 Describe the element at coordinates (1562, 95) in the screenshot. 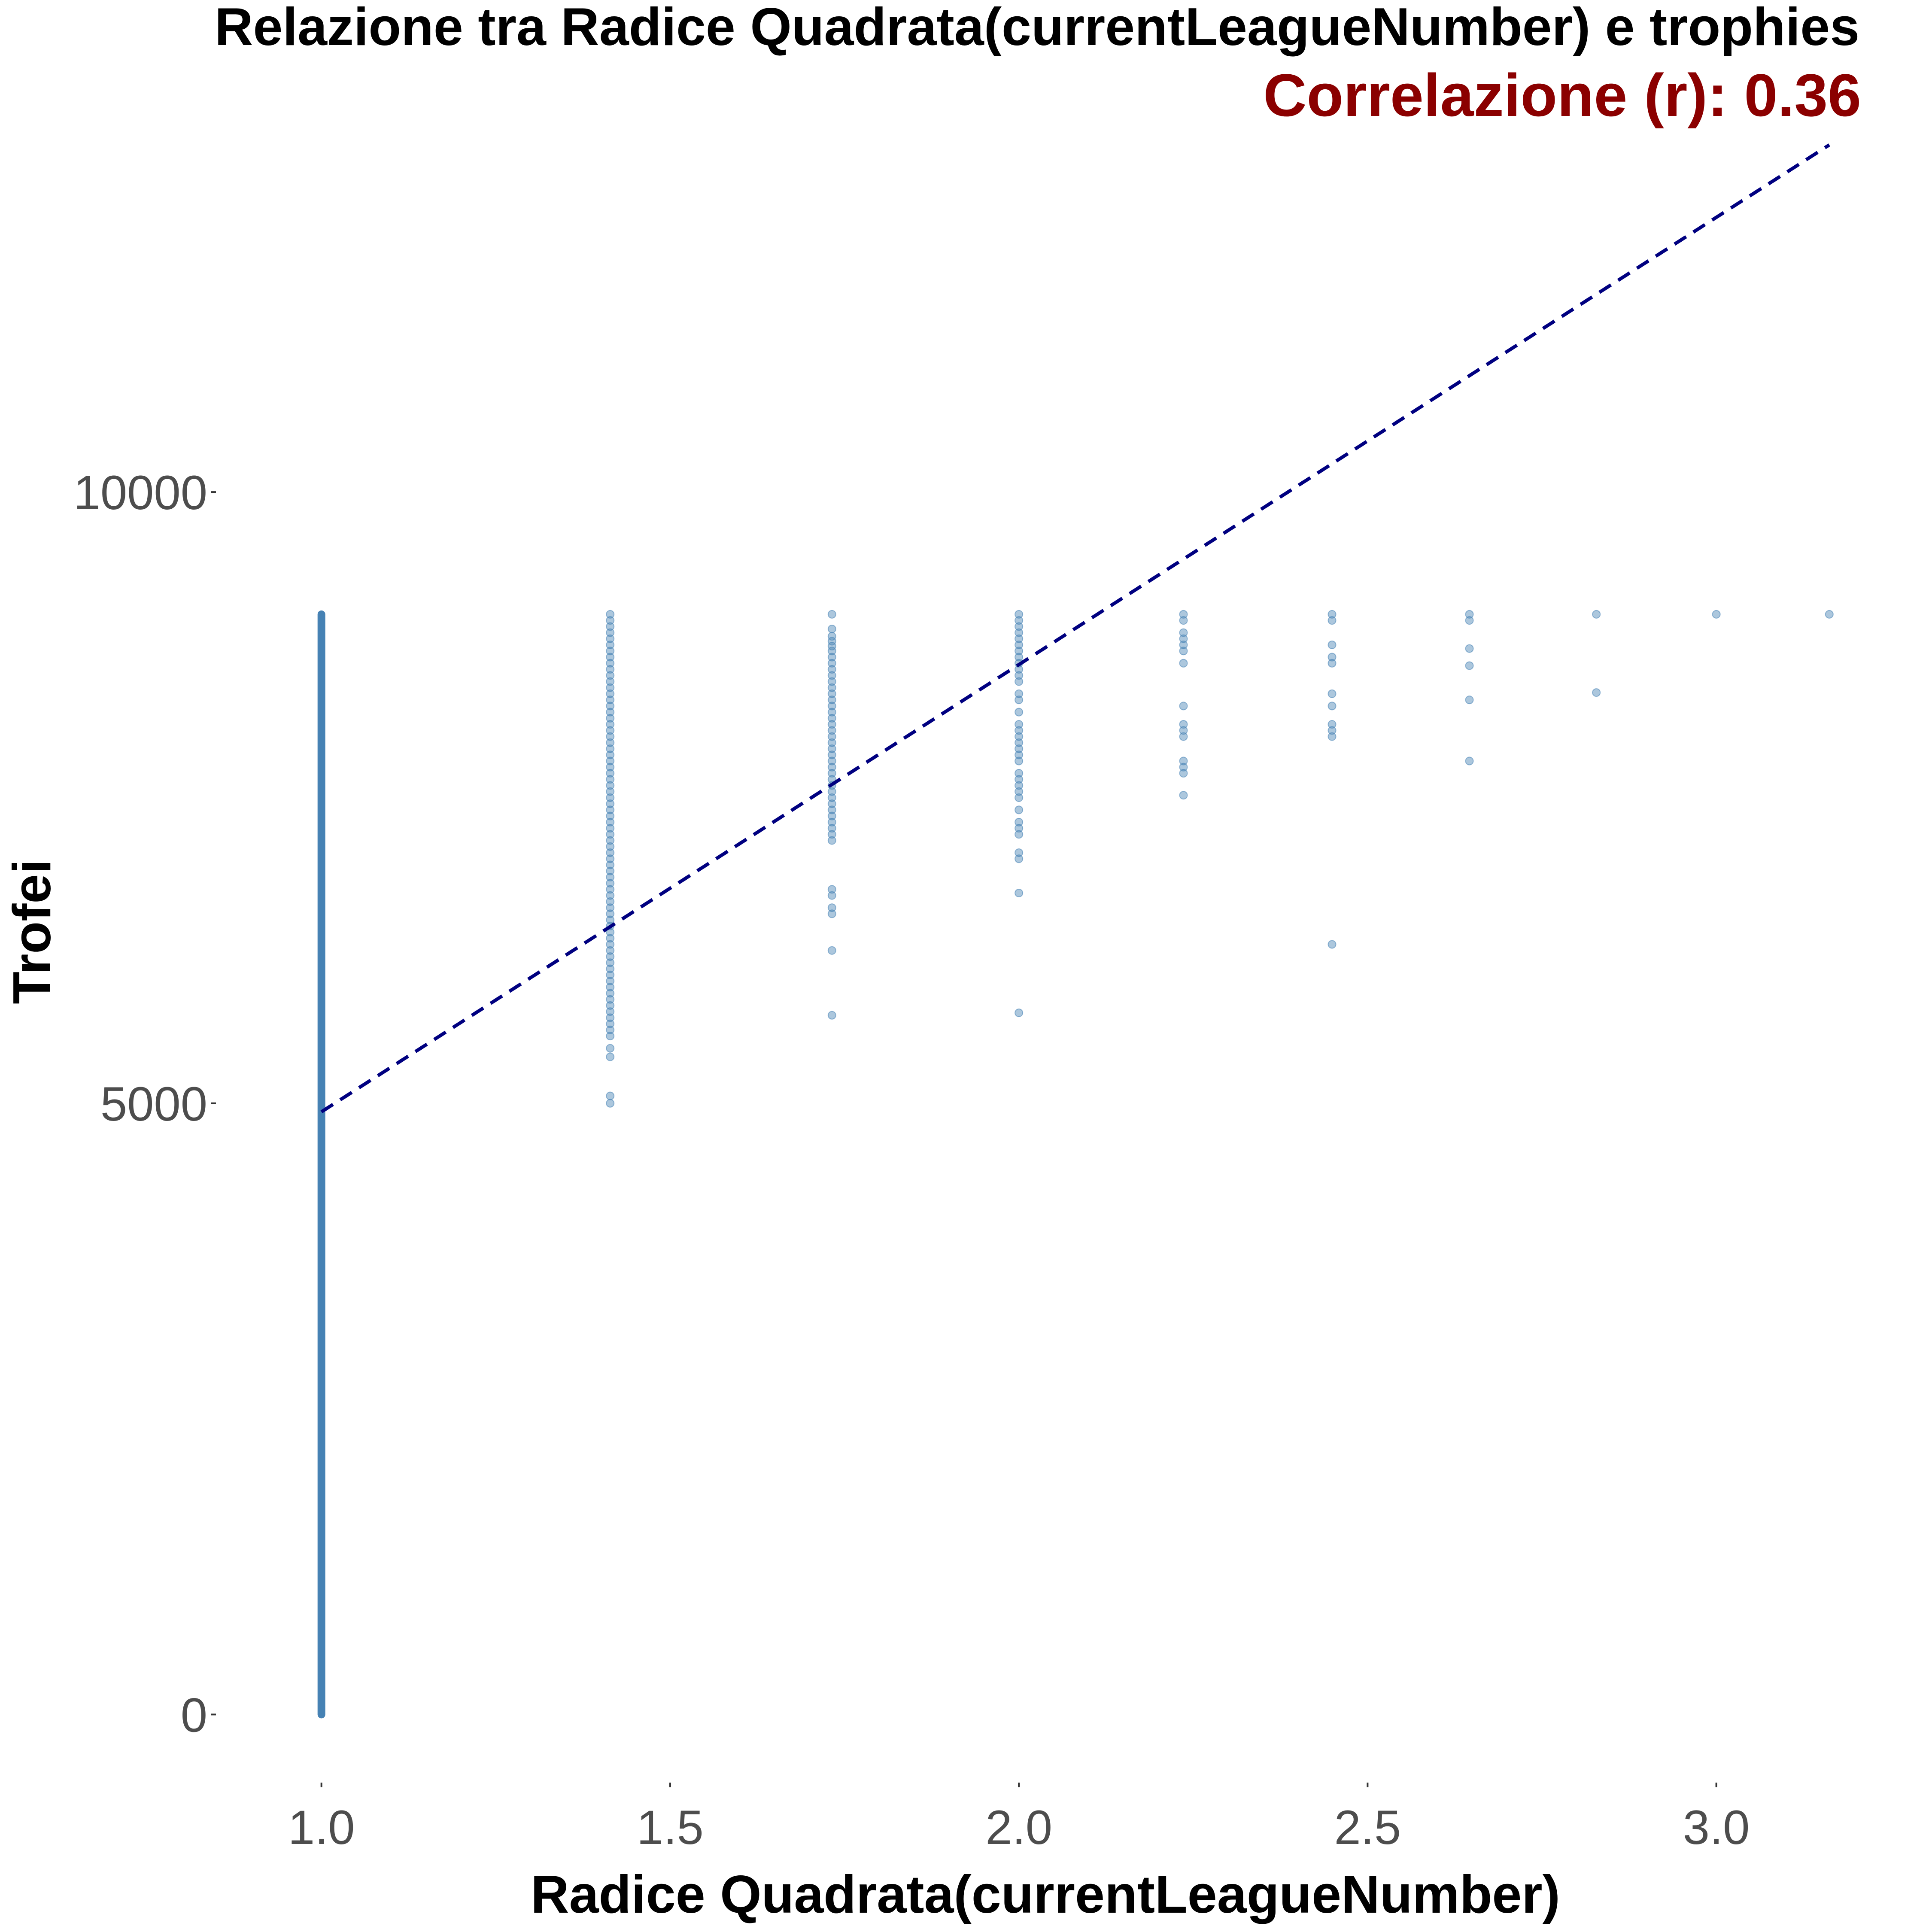

I see `correlation-label: Correlazione (r): 0.36` at that location.